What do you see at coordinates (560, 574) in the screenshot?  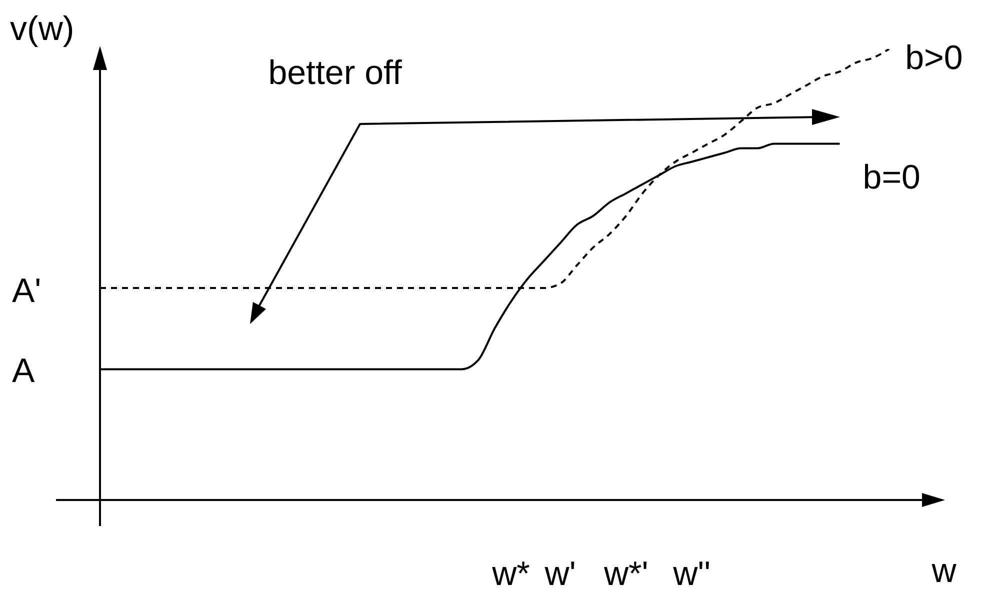 I see `x-tick-label: w'` at bounding box center [560, 574].